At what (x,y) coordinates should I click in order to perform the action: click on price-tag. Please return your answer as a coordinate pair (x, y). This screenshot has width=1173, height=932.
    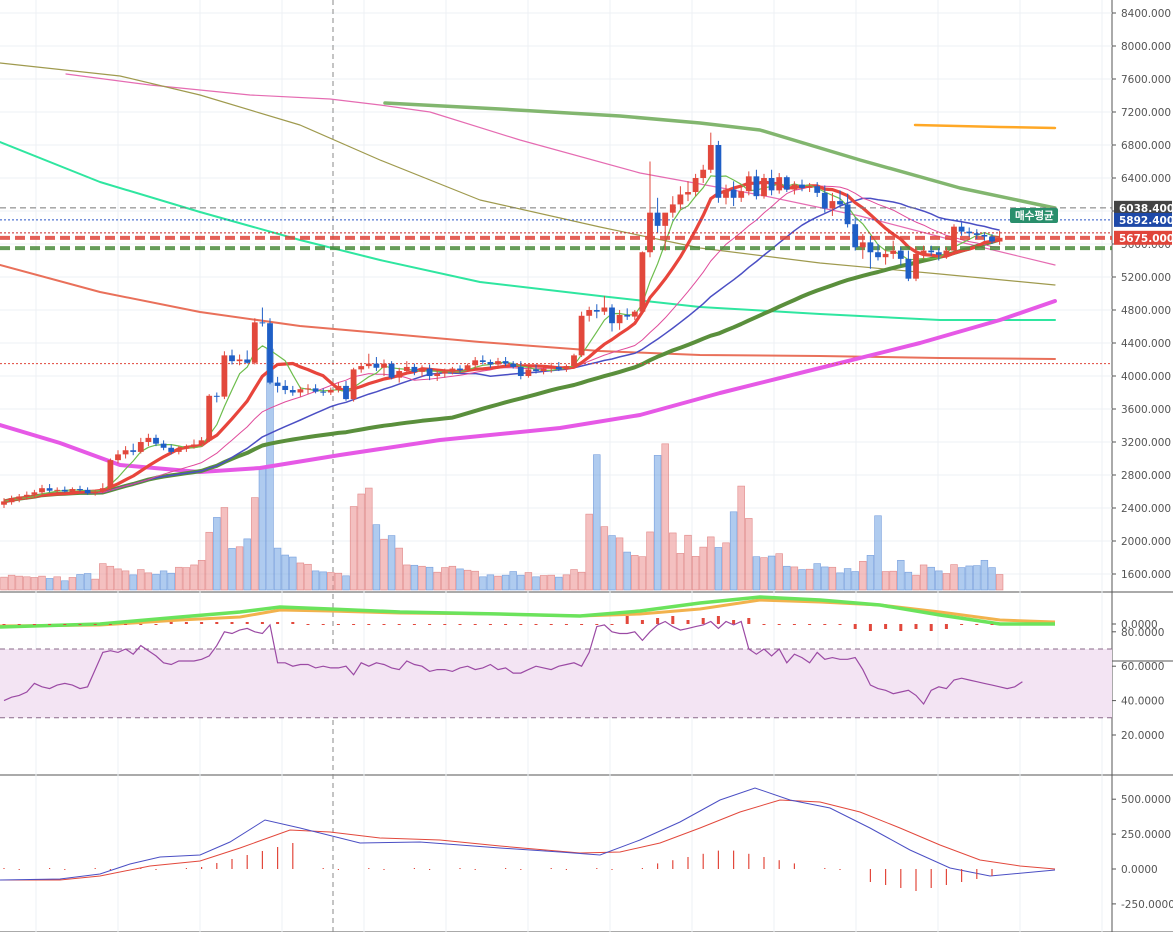
    Looking at the image, I should click on (1143, 207).